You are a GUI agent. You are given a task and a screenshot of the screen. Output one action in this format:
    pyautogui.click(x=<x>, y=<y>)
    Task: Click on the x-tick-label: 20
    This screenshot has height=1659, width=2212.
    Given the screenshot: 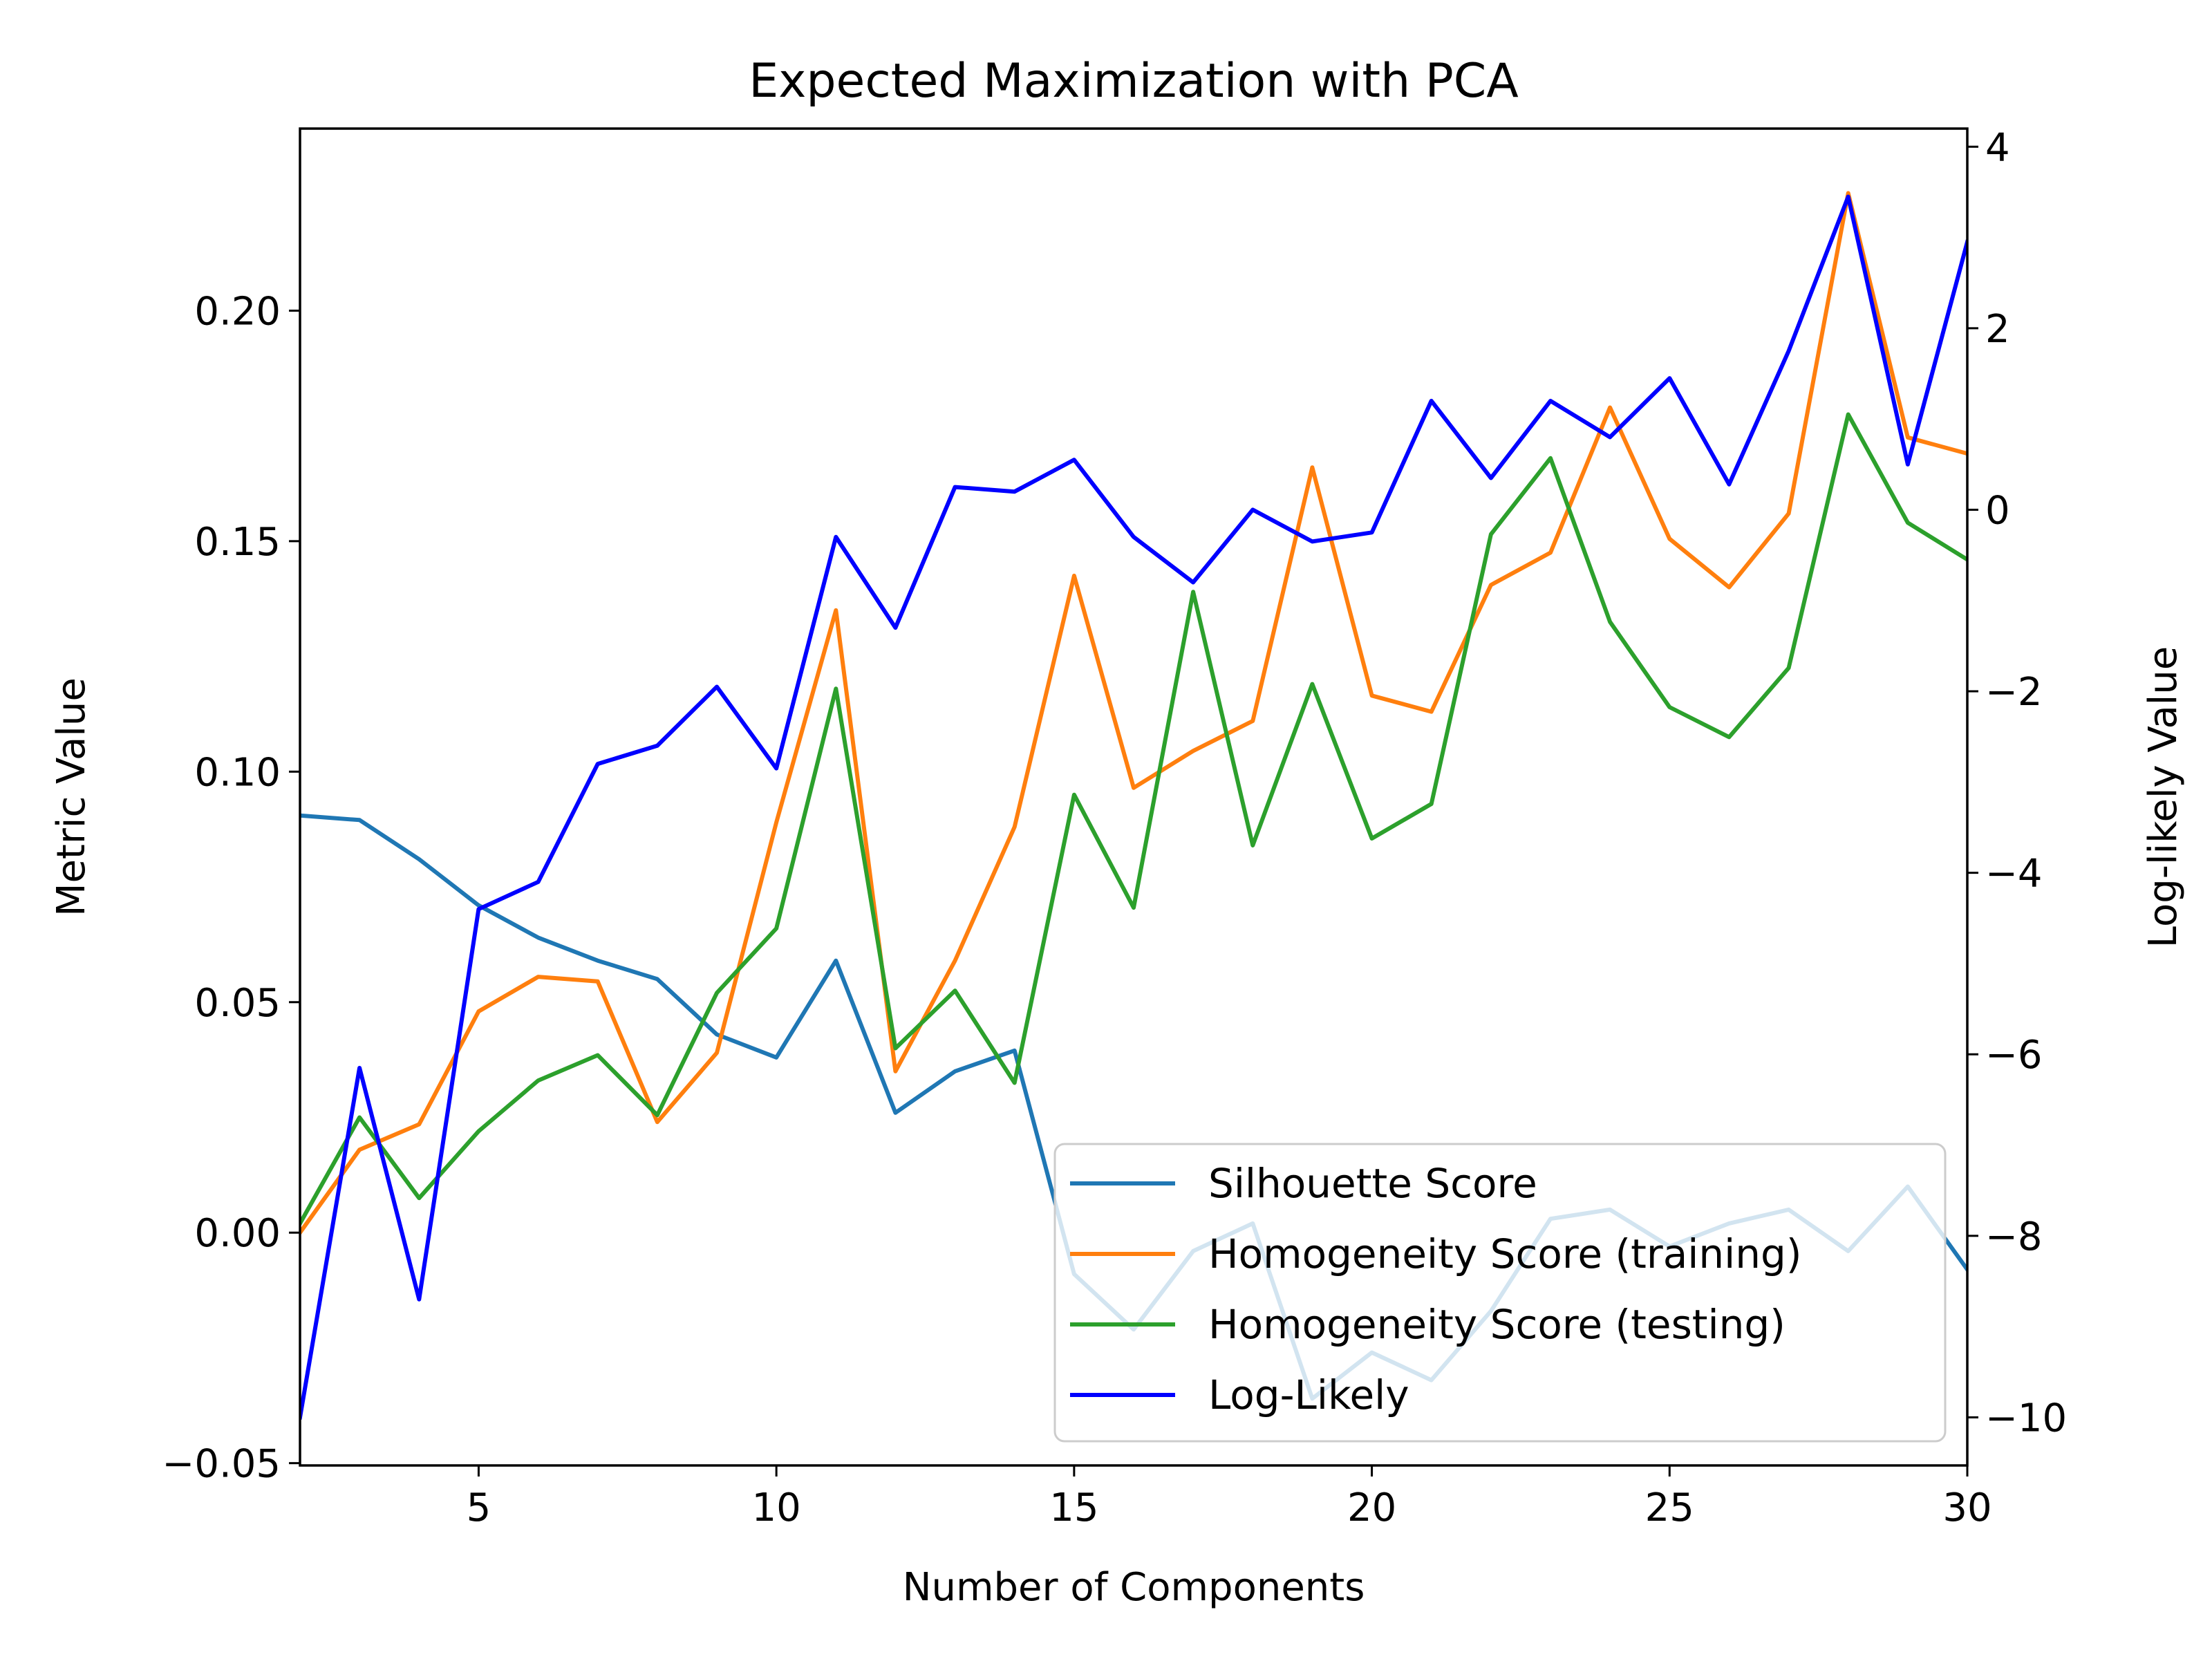 What is the action you would take?
    pyautogui.click(x=1371, y=1507)
    